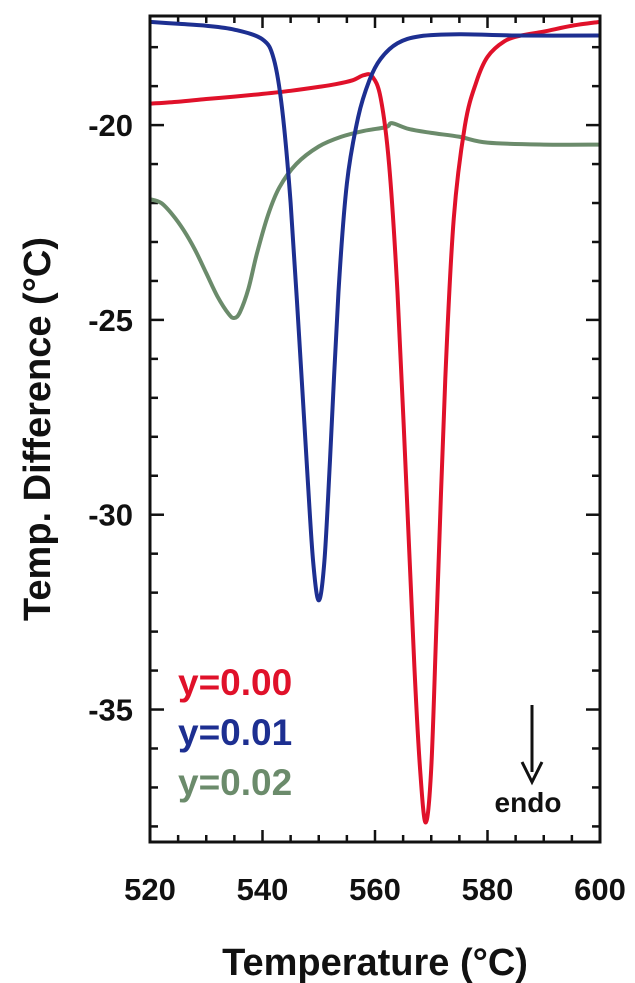  What do you see at coordinates (110, 515) in the screenshot?
I see `y-tick-label: -30` at bounding box center [110, 515].